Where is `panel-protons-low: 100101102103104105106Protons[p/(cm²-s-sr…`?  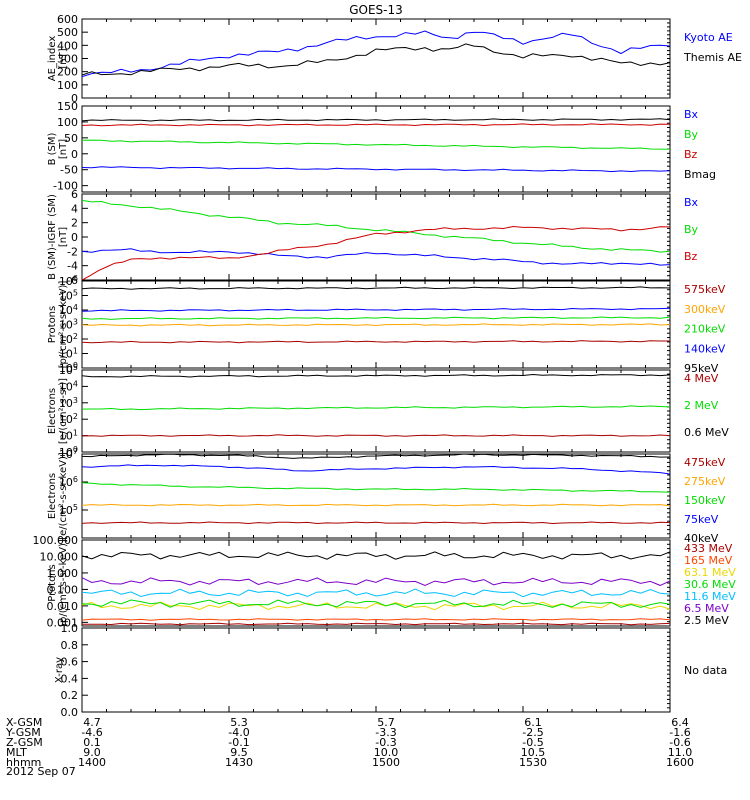 panel-protons-low: 100101102103104105106Protons[p/(cm²-s-sr… is located at coordinates (386, 325).